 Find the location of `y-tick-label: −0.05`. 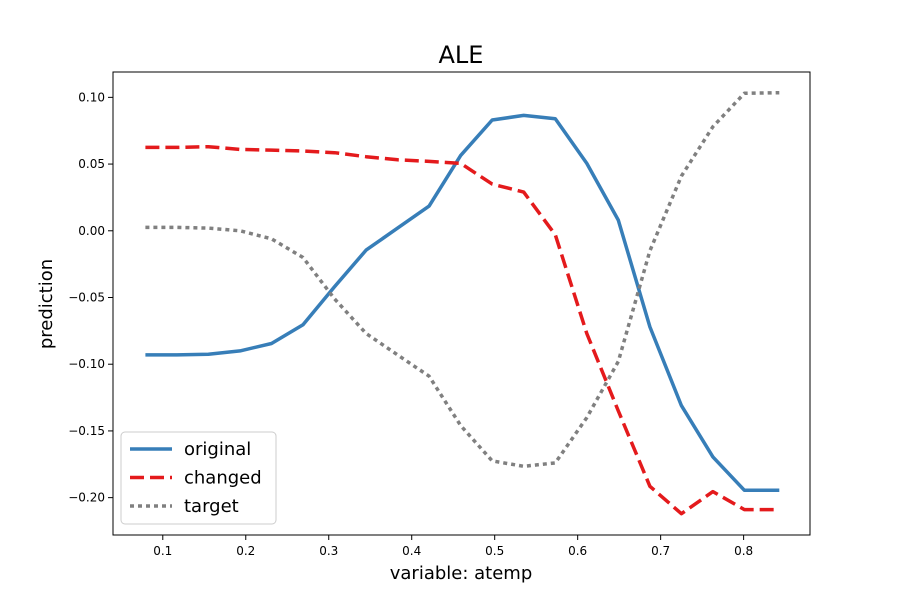

y-tick-label: −0.05 is located at coordinates (86, 297).